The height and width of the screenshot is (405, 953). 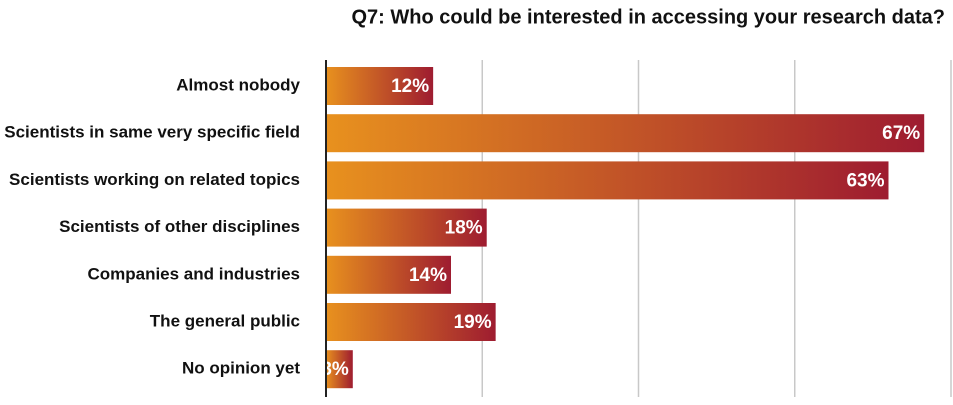 I want to click on y-tick-label: Scientists of other disciplines, so click(x=179, y=226).